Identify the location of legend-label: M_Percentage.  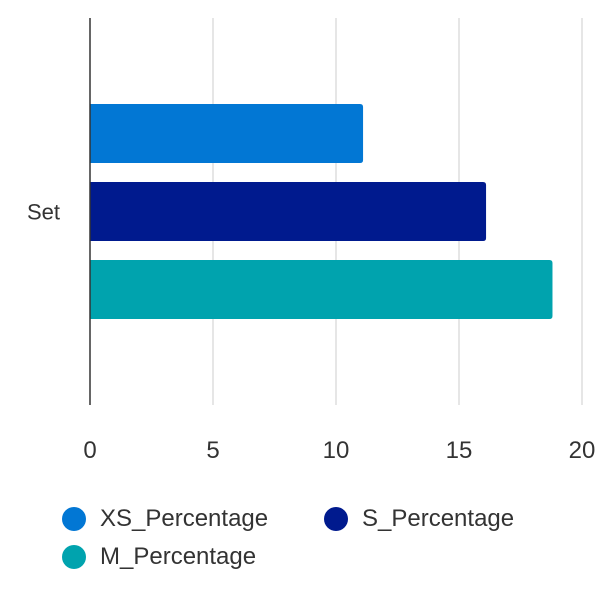
(178, 556).